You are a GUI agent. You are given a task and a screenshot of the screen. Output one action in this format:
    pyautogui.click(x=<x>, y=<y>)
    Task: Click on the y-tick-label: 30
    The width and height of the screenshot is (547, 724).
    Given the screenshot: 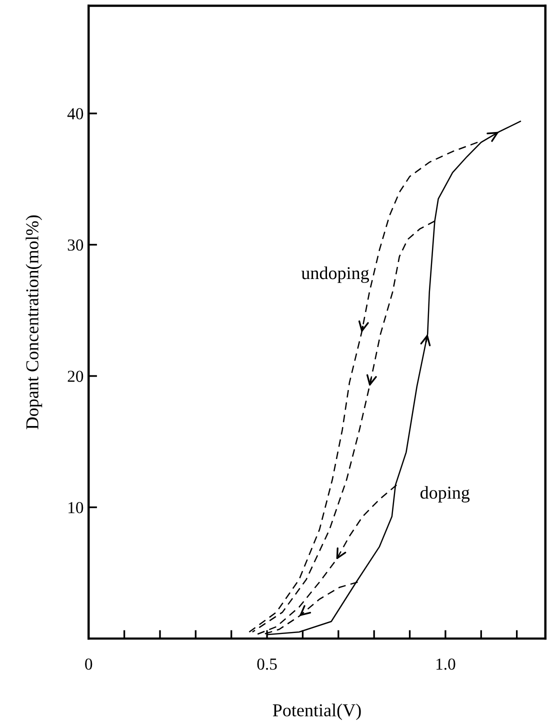 What is the action you would take?
    pyautogui.click(x=76, y=245)
    